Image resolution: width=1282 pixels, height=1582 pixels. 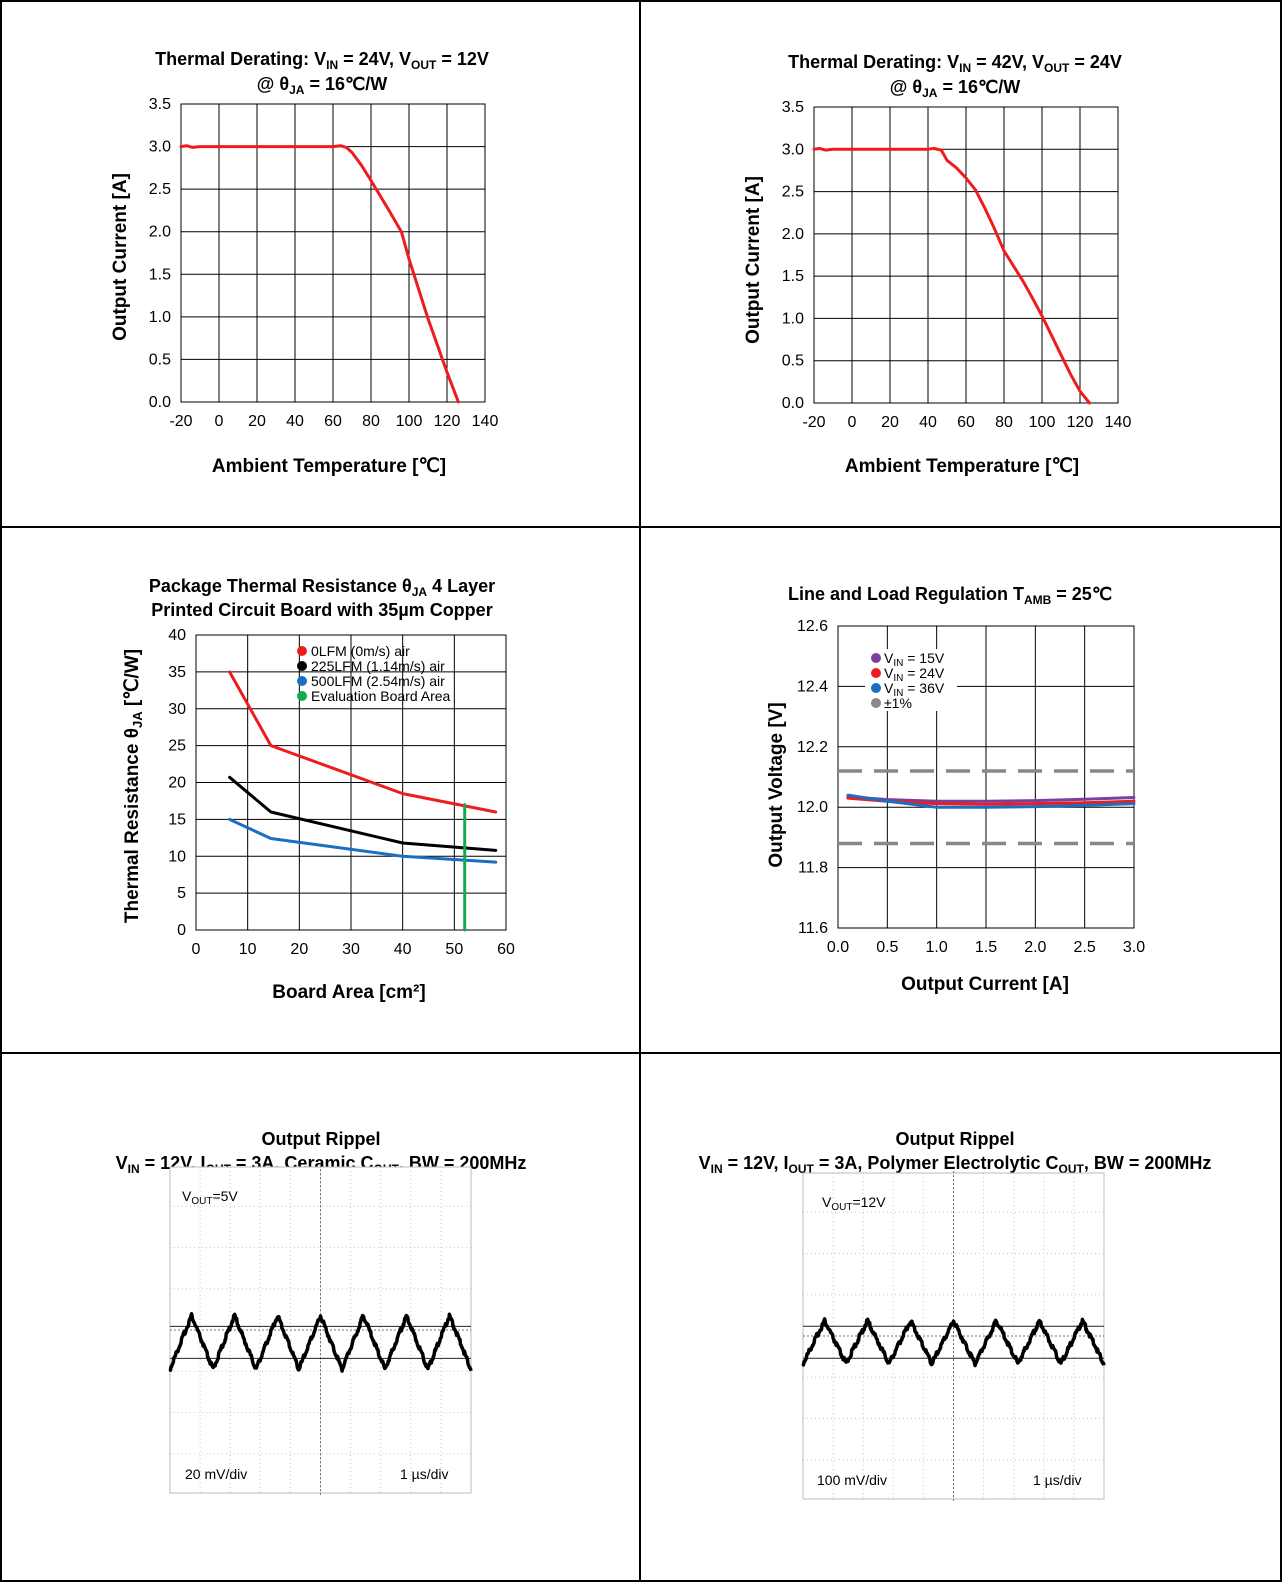 What do you see at coordinates (378, 666) in the screenshot?
I see `legend-label-225lfm: 225LFM (1.14m/s) air` at bounding box center [378, 666].